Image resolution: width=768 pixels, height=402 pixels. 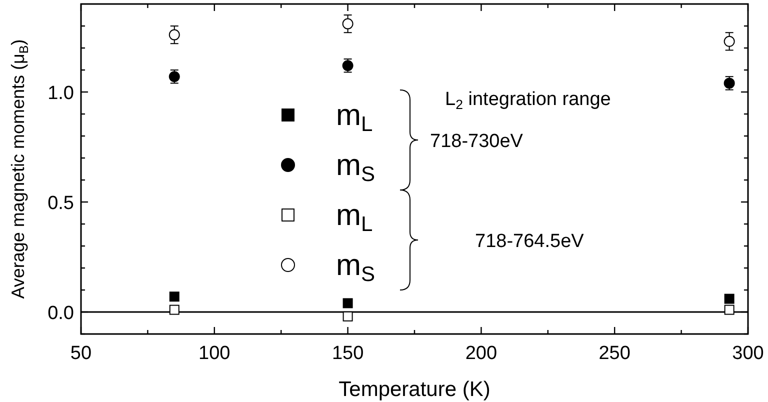 I want to click on x-tick-label: 50, so click(x=81, y=353).